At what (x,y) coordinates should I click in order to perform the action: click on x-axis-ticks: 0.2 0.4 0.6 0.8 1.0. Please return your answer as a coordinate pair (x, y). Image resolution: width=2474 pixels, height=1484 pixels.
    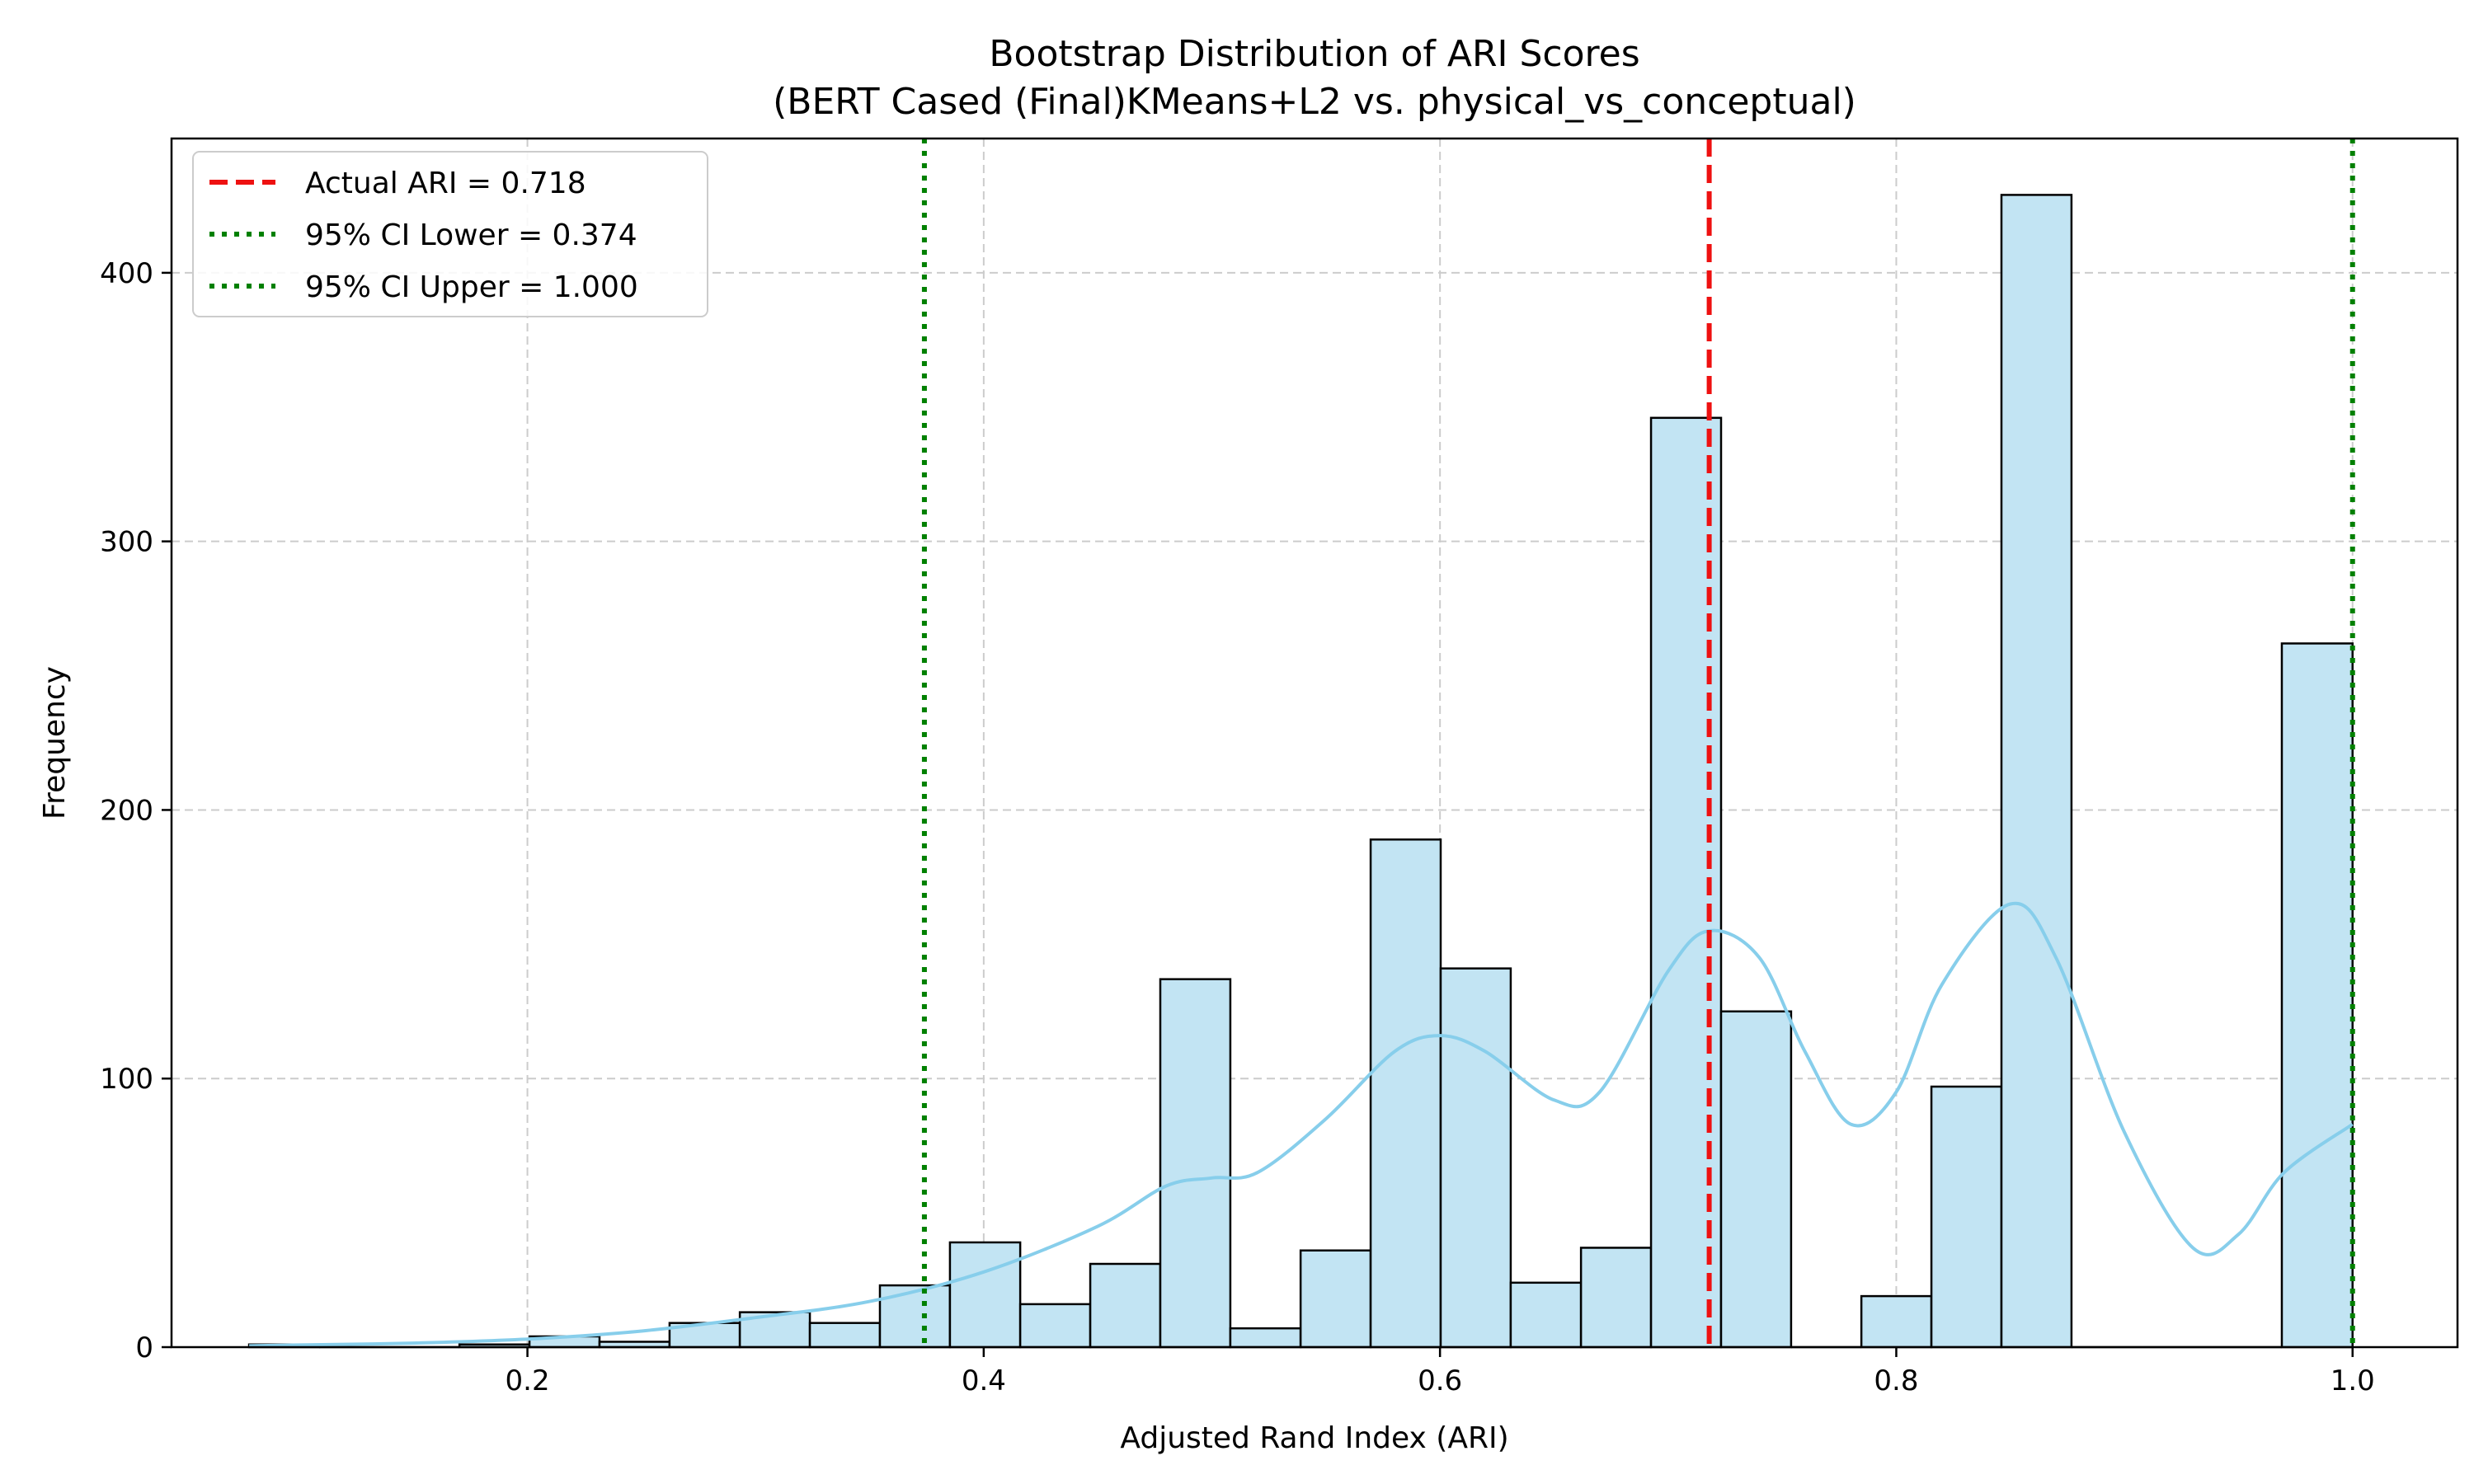
    Looking at the image, I should click on (1440, 1372).